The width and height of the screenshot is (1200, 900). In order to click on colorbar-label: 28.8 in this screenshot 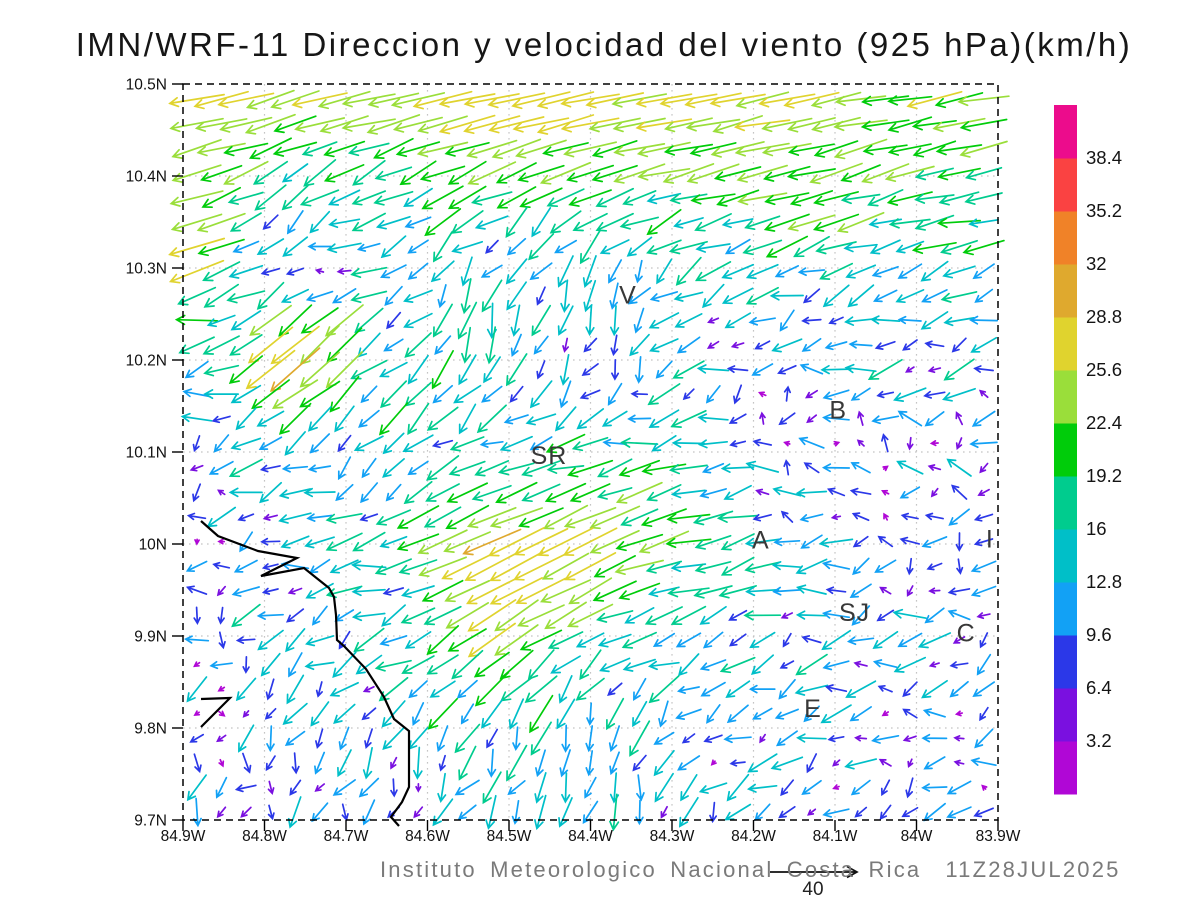, I will do `click(1104, 316)`.